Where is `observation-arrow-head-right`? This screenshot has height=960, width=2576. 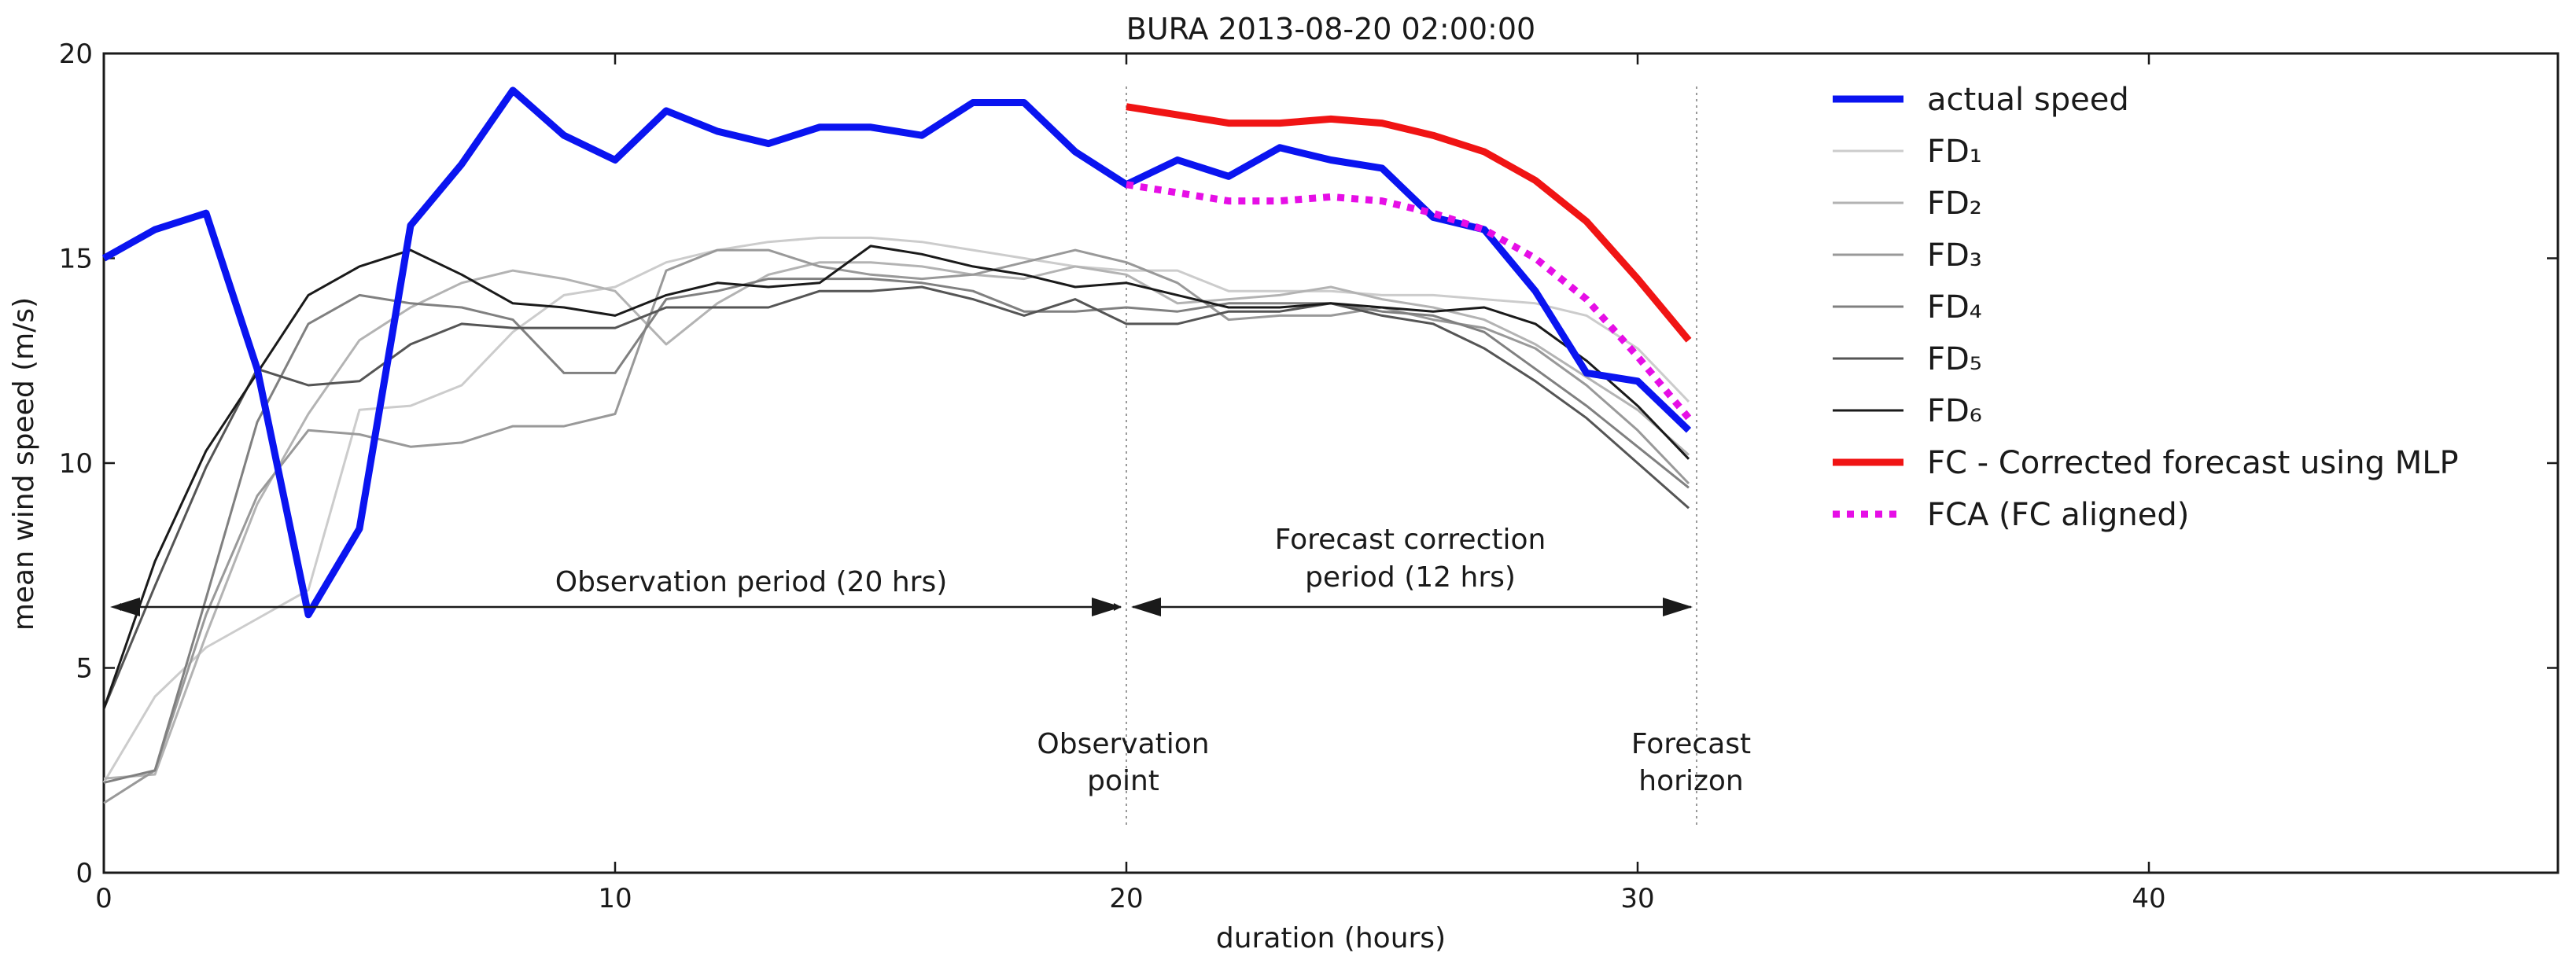
observation-arrow-head-right is located at coordinates (1107, 607).